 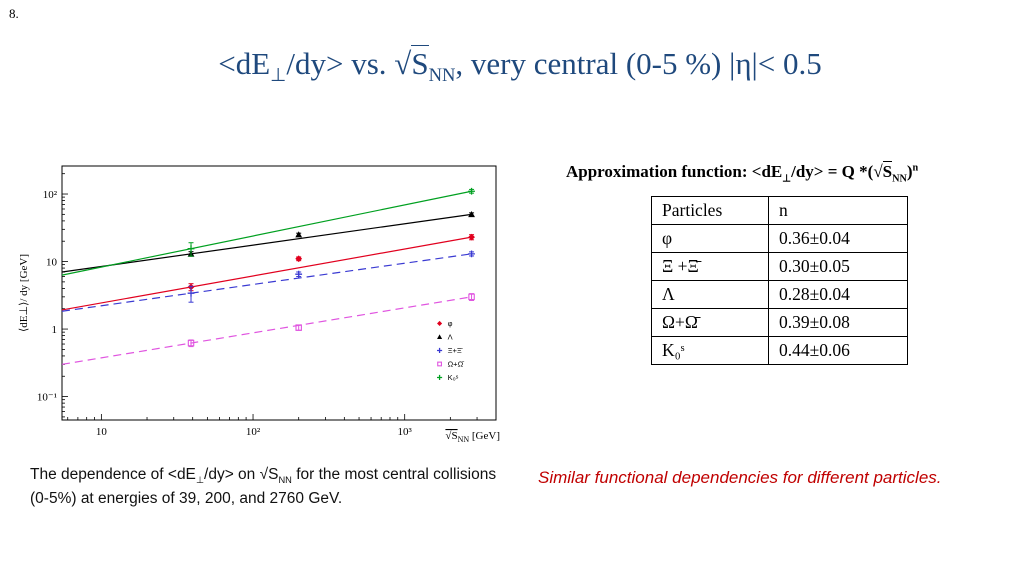 What do you see at coordinates (838, 210) in the screenshot?
I see `table-header-n: n` at bounding box center [838, 210].